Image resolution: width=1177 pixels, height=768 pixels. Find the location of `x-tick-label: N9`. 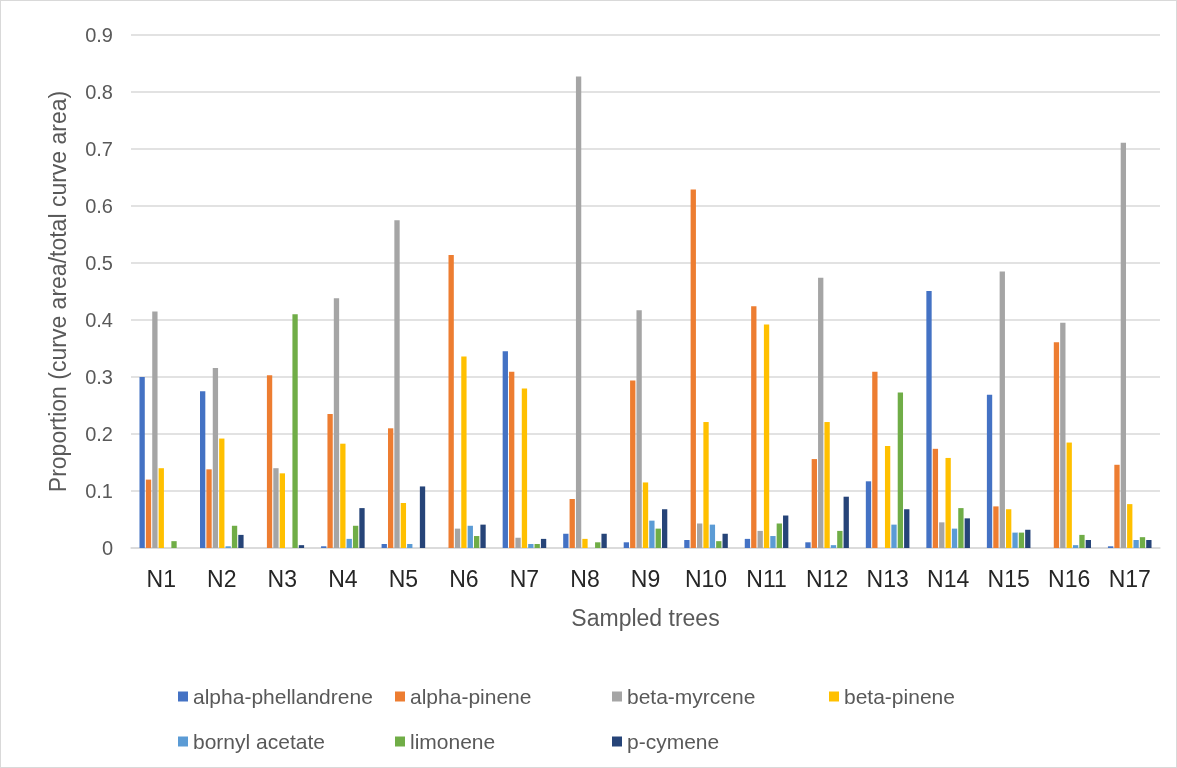

x-tick-label: N9 is located at coordinates (645, 578).